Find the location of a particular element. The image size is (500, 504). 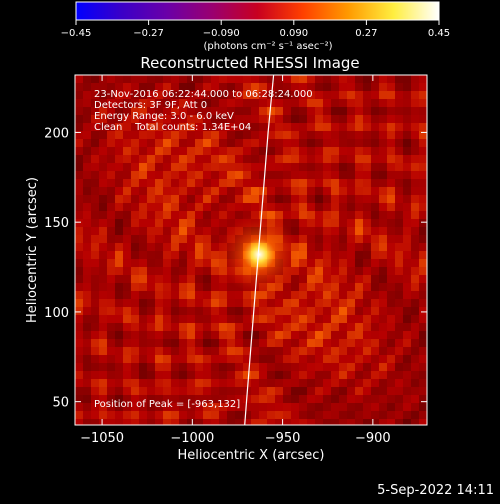

colorbar-tick-label: 0.27 is located at coordinates (366, 33).